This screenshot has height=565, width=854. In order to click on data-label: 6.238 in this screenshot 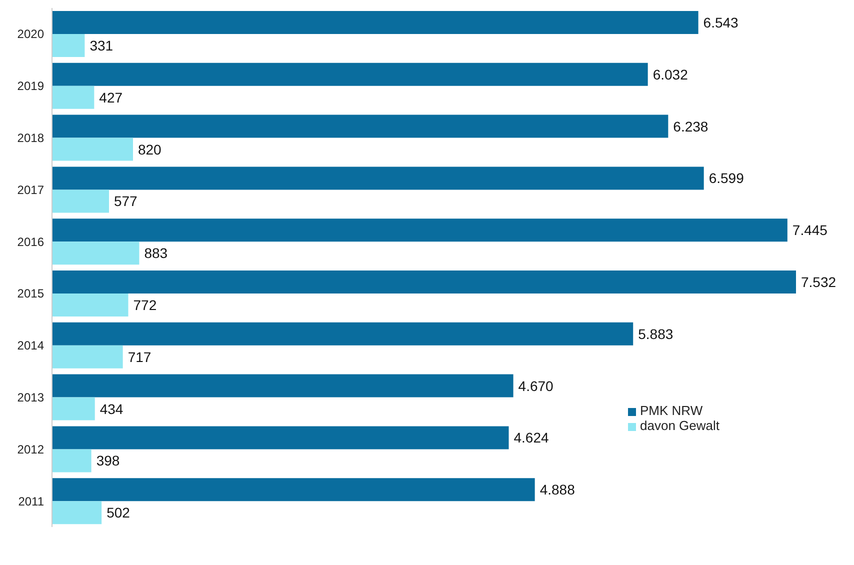, I will do `click(690, 126)`.